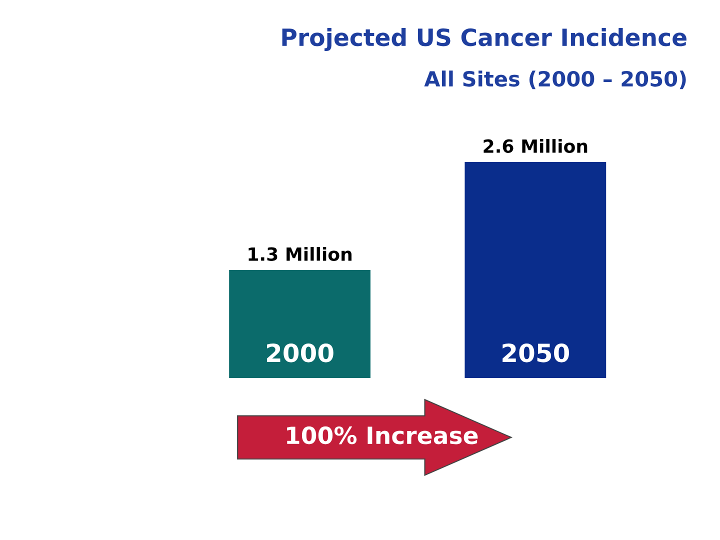 The image size is (720, 540). What do you see at coordinates (300, 253) in the screenshot?
I see `data-label: 1.3 Million` at bounding box center [300, 253].